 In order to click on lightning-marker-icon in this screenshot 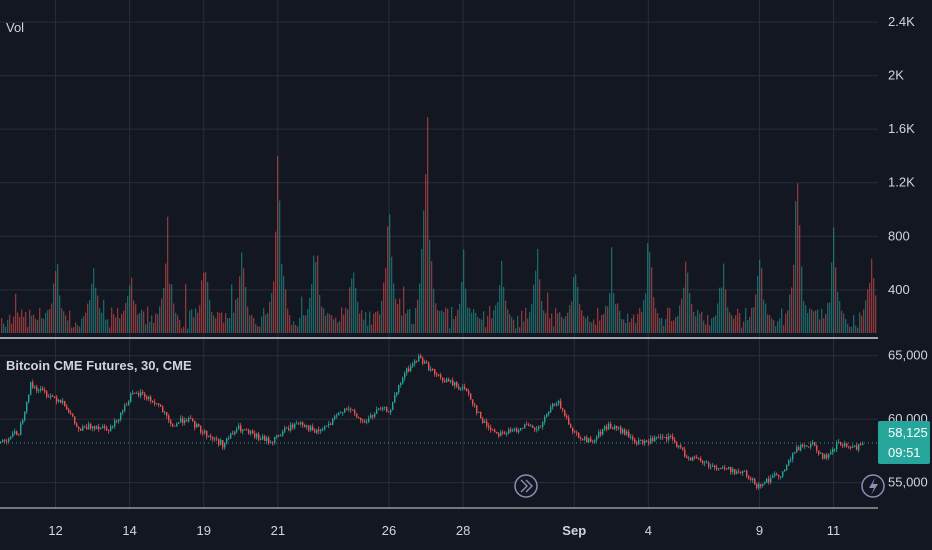, I will do `click(873, 486)`.